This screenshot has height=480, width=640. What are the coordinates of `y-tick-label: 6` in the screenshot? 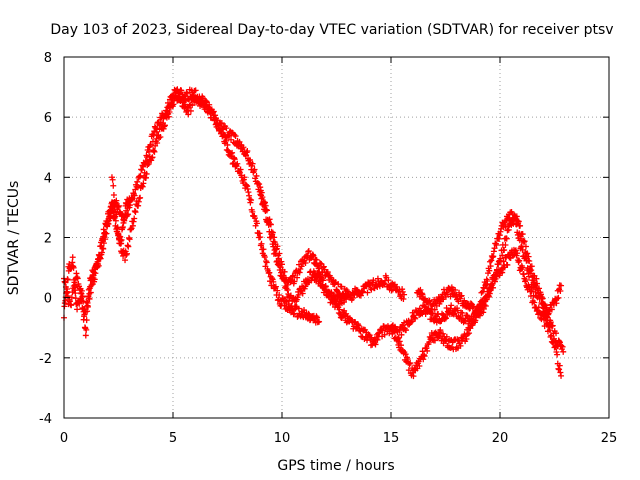 It's located at (48, 118).